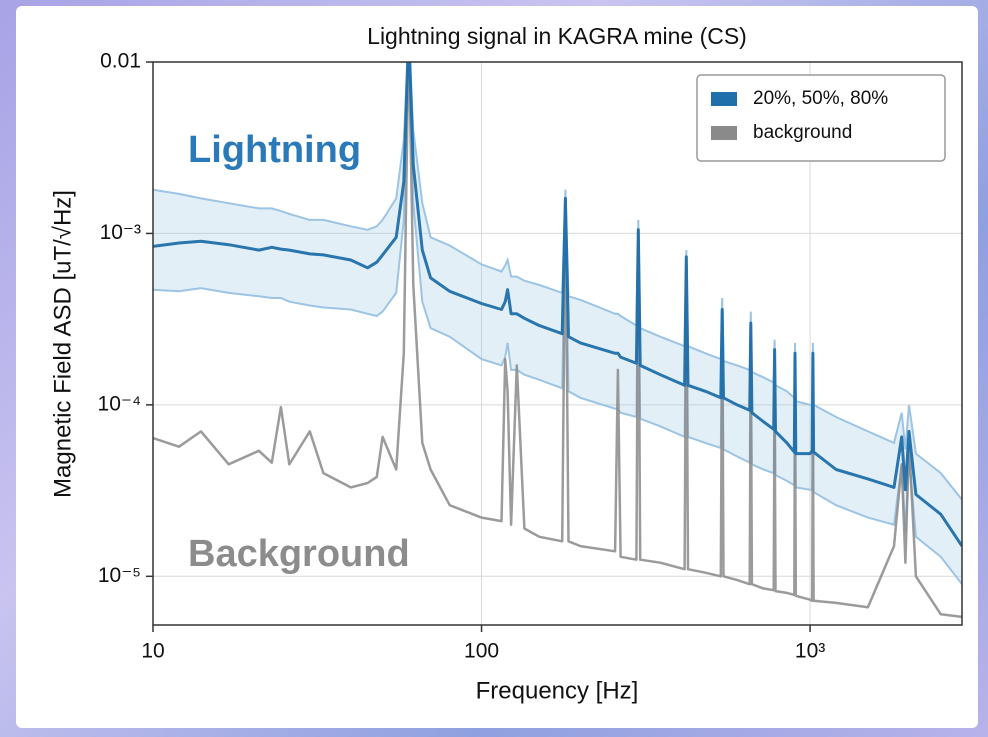  Describe the element at coordinates (274, 150) in the screenshot. I see `annotation: Lightning` at that location.